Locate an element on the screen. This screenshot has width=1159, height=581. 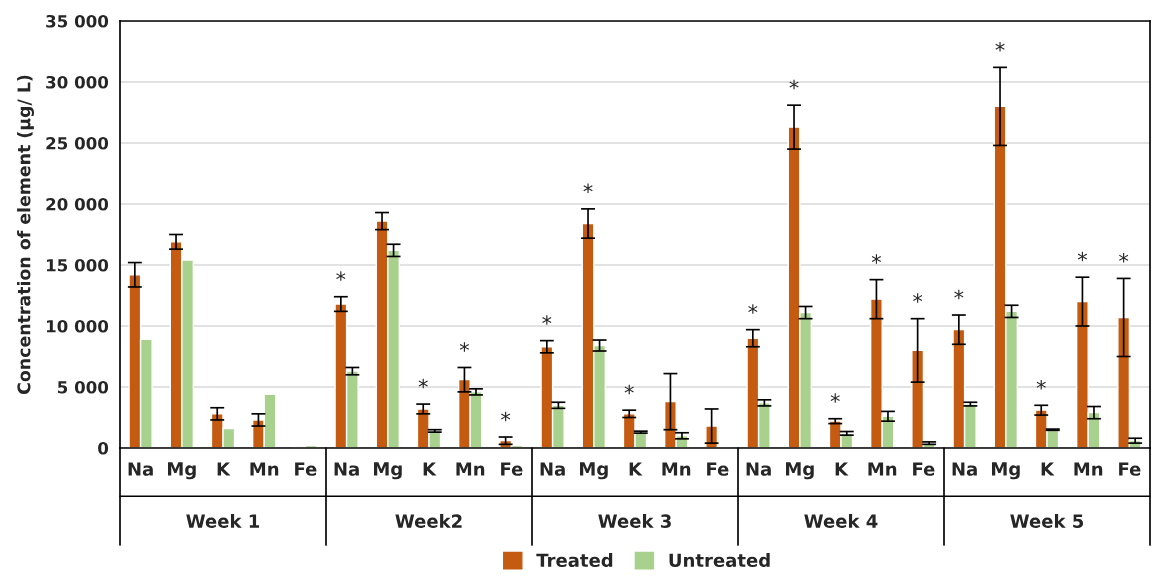
text: Week 1 is located at coordinates (223, 520).